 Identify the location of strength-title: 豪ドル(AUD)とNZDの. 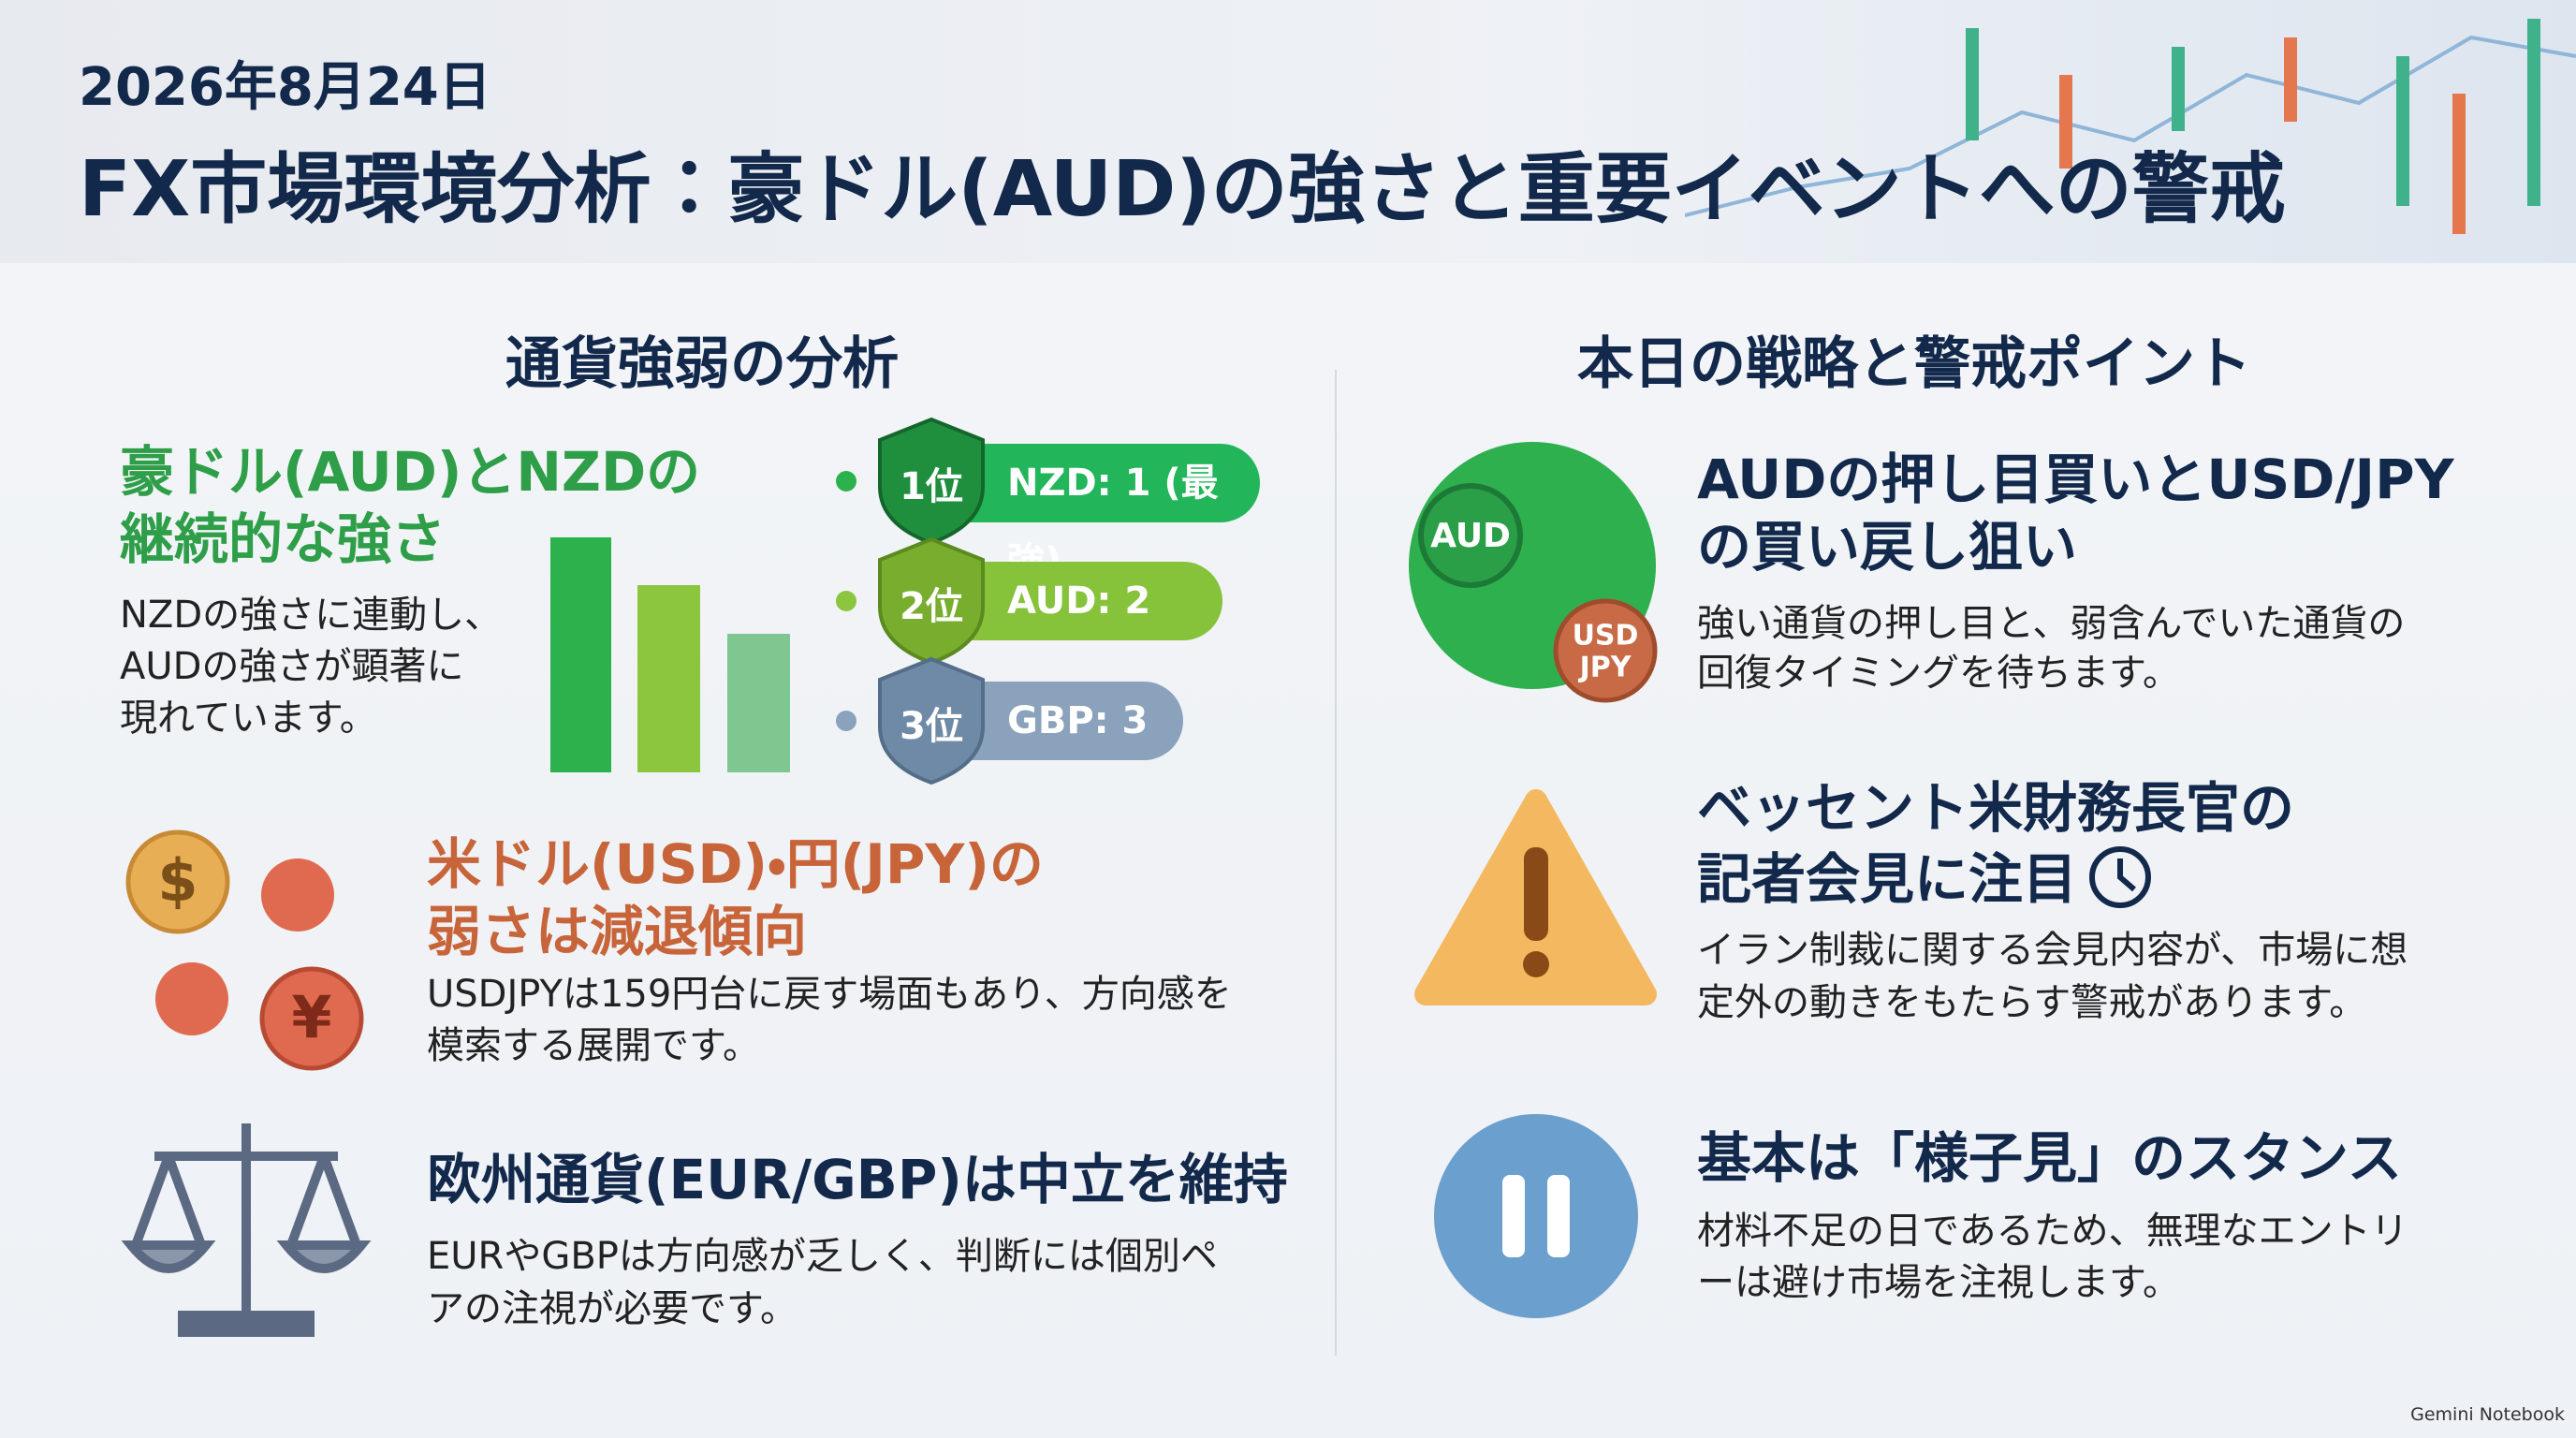
(411, 472).